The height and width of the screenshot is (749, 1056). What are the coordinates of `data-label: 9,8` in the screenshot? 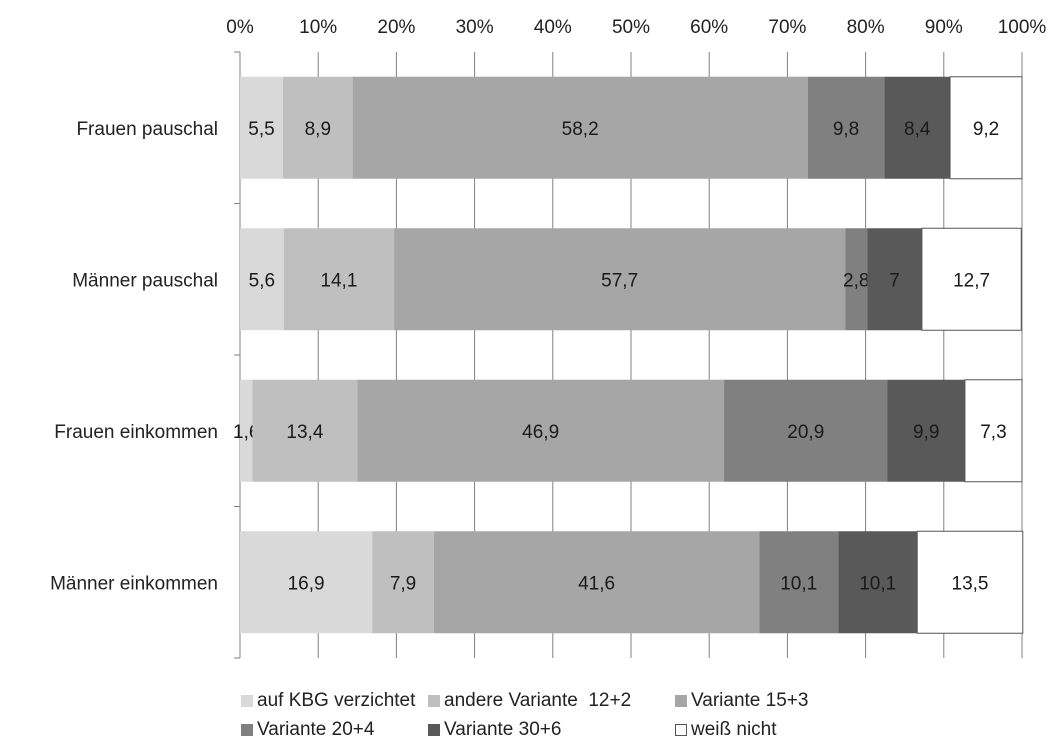 It's located at (846, 129).